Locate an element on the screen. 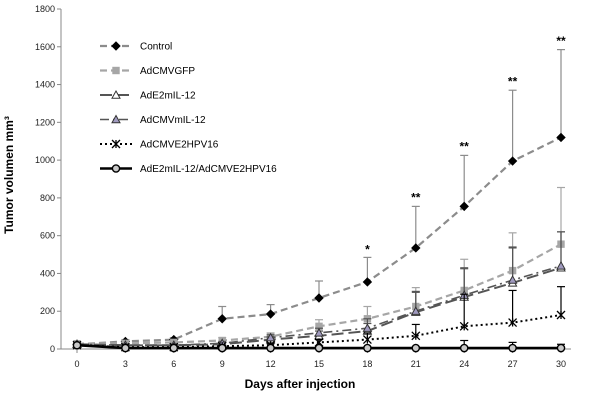 Image resolution: width=593 pixels, height=405 pixels. x-tick-label: 3 is located at coordinates (125, 364).